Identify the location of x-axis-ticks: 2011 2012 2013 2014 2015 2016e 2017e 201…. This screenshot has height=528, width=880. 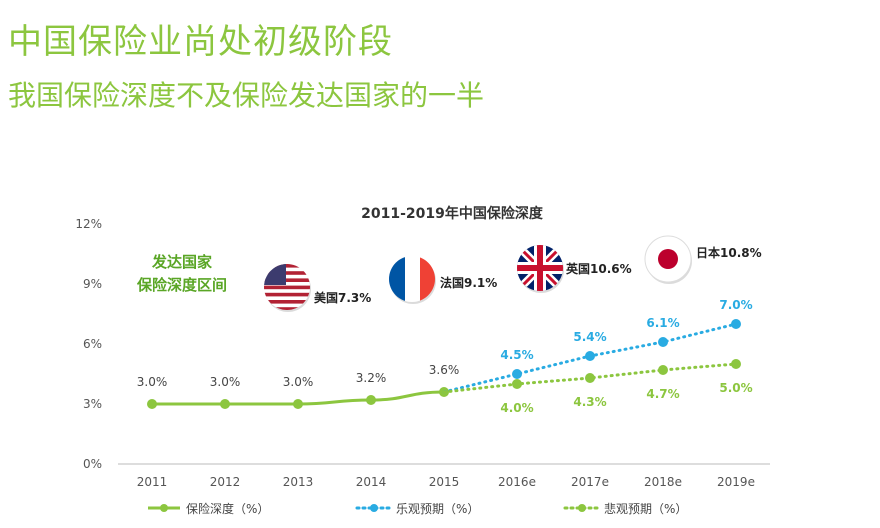
(446, 482).